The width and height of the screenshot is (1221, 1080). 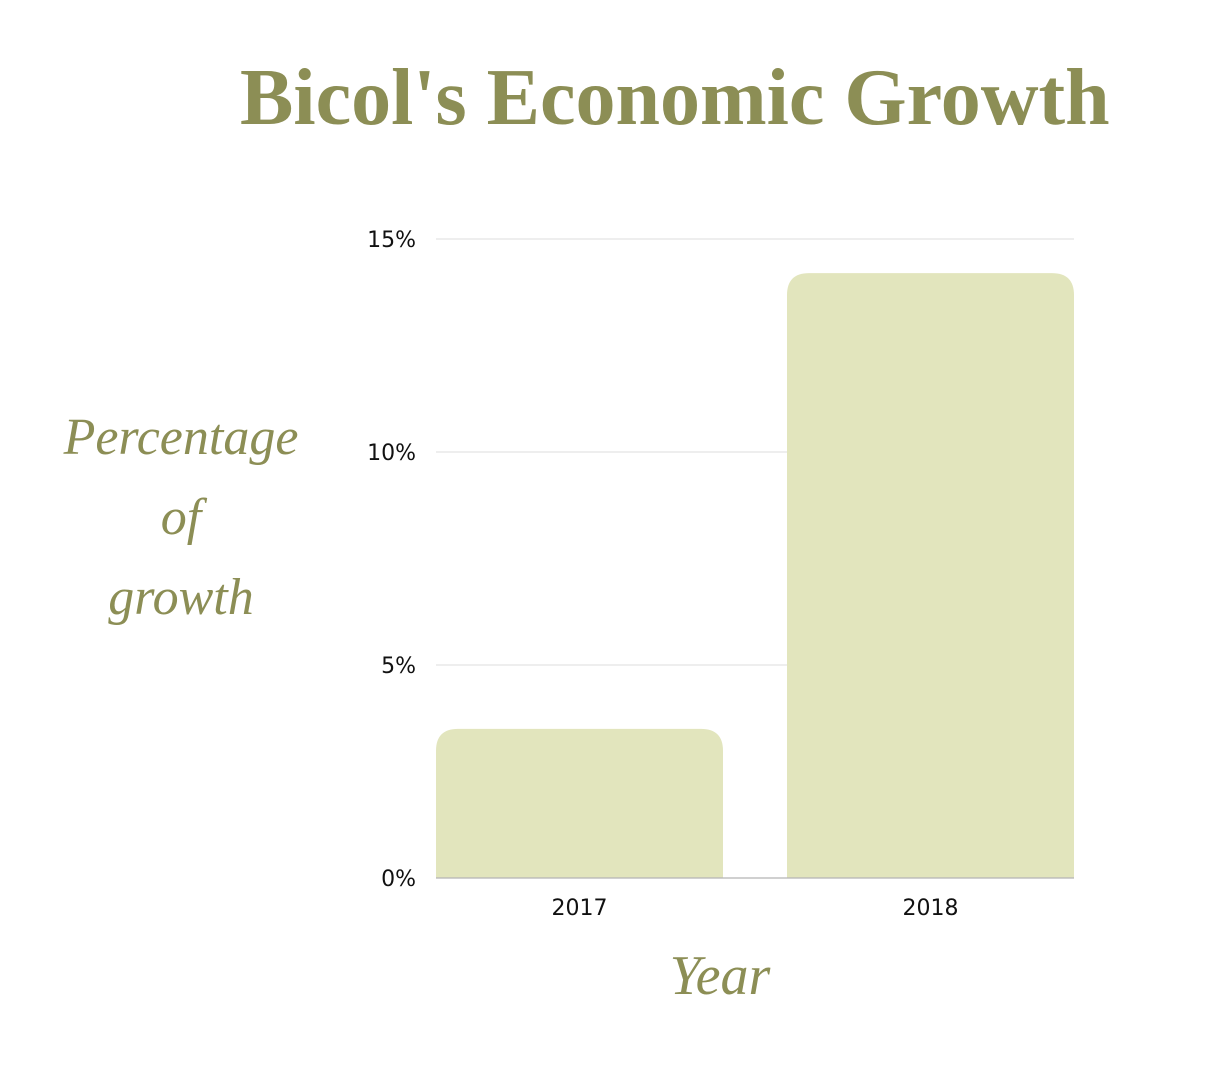 I want to click on y-axis-title: Percentage of growth, so click(x=181, y=518).